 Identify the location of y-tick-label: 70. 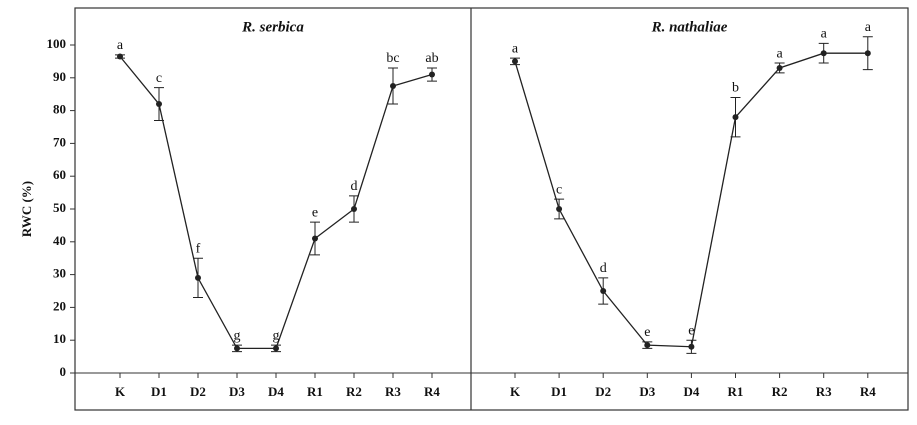
(59, 141).